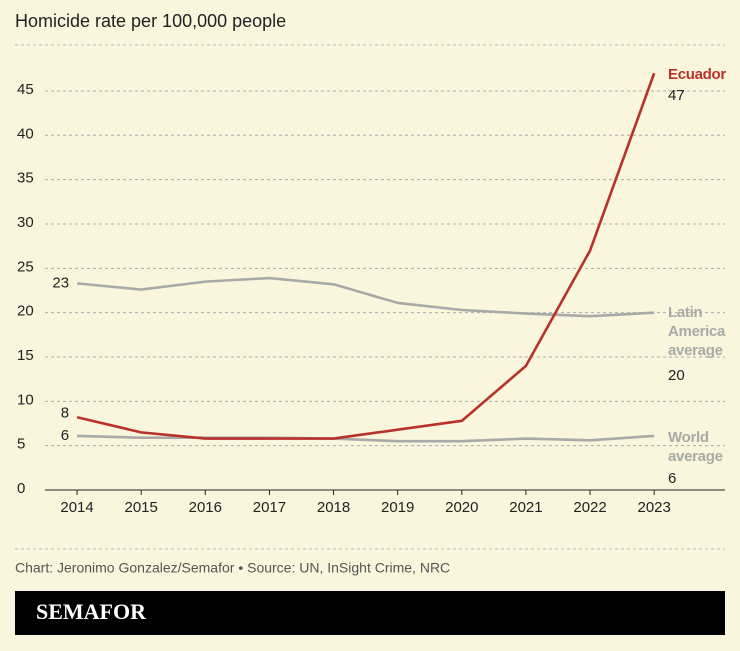 This screenshot has width=740, height=651. What do you see at coordinates (21, 444) in the screenshot?
I see `y-tick-label: 5` at bounding box center [21, 444].